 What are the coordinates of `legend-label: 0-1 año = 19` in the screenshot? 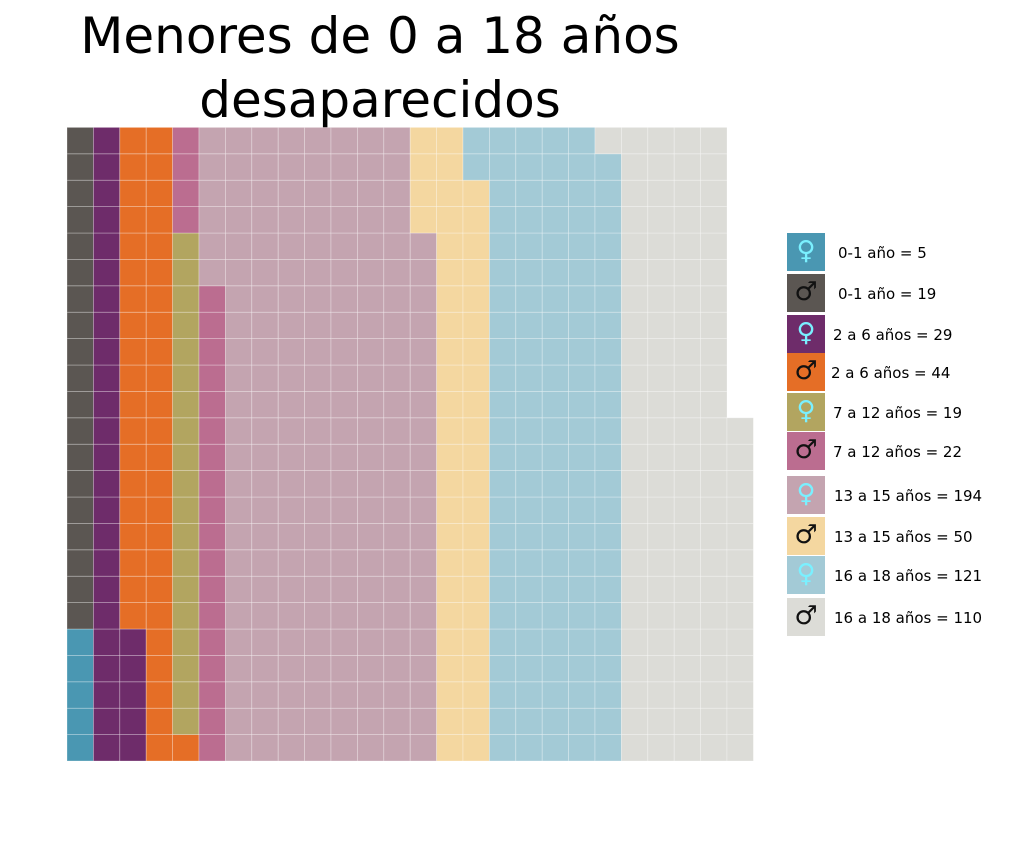 It's located at (887, 294).